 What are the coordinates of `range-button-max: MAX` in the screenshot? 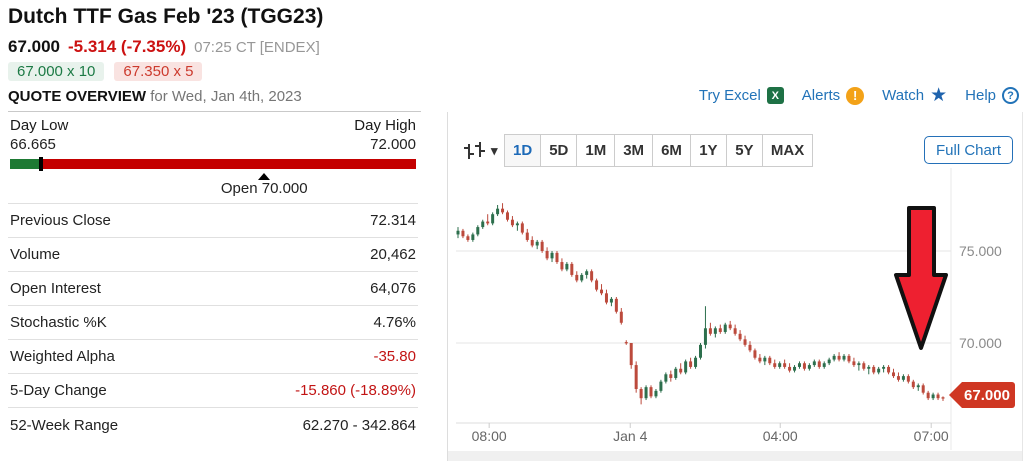 It's located at (787, 150).